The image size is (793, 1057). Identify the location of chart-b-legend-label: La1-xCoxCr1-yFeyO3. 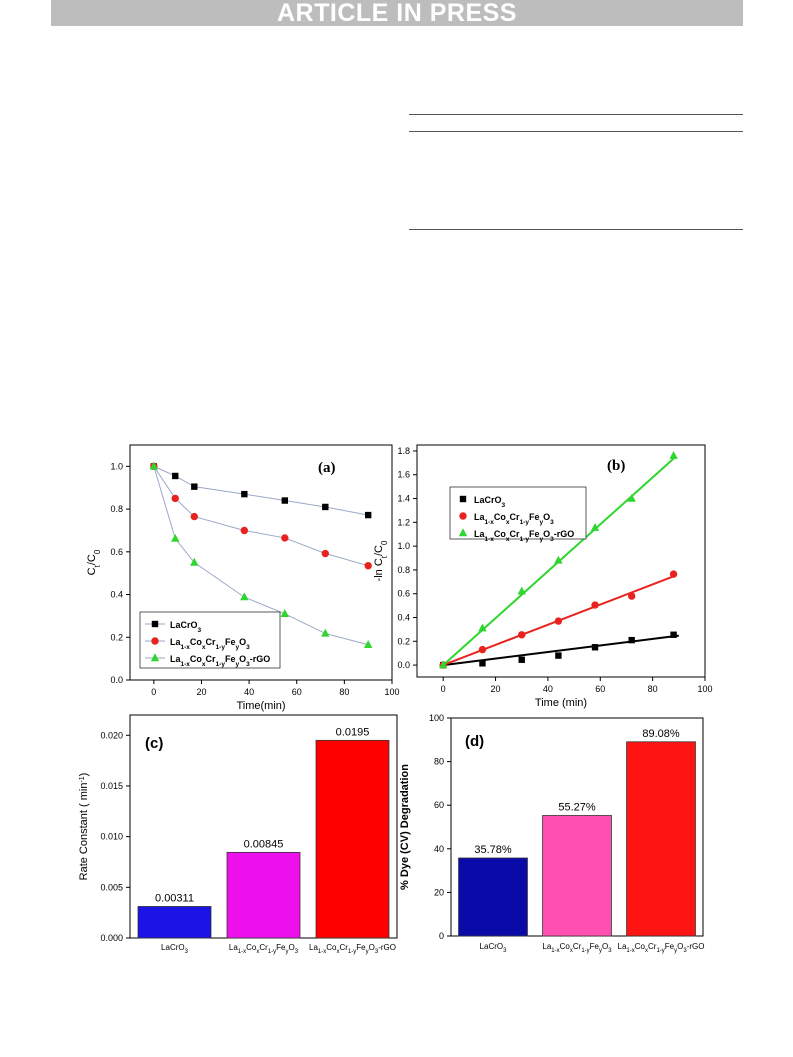
(514, 519).